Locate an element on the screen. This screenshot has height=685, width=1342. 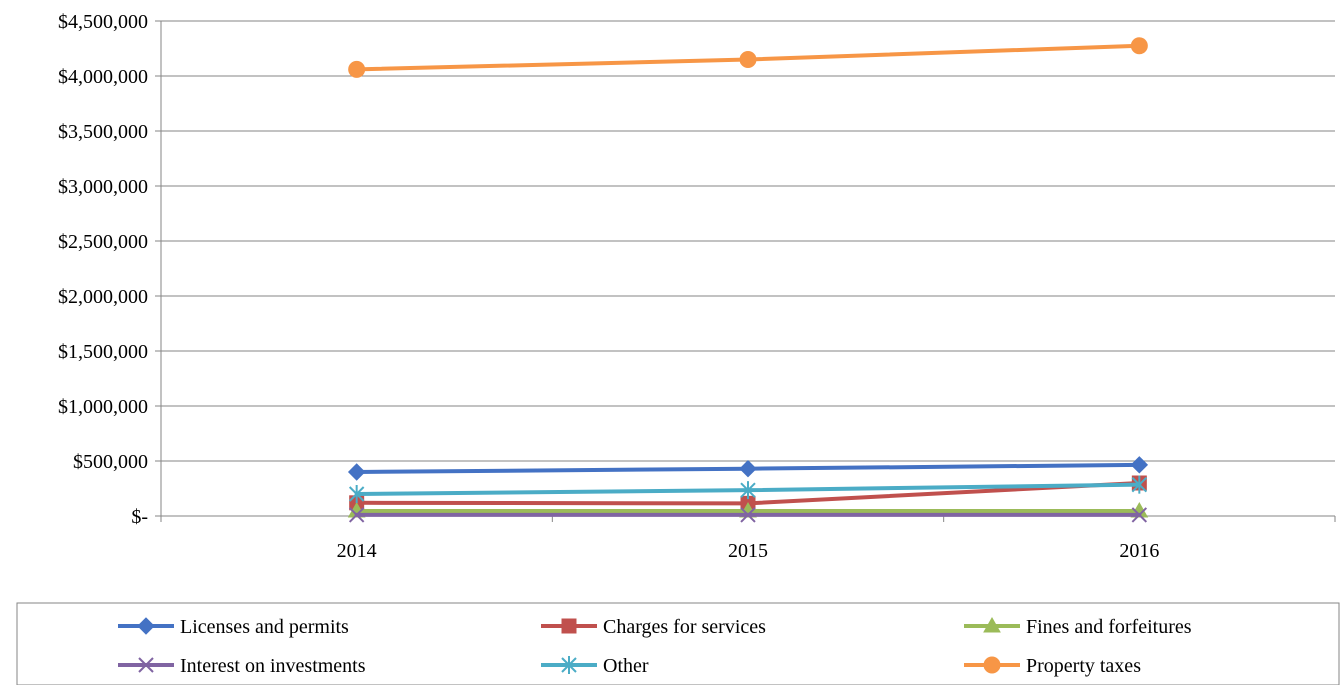
legend-item-property-taxes: Property taxes is located at coordinates (1052, 666).